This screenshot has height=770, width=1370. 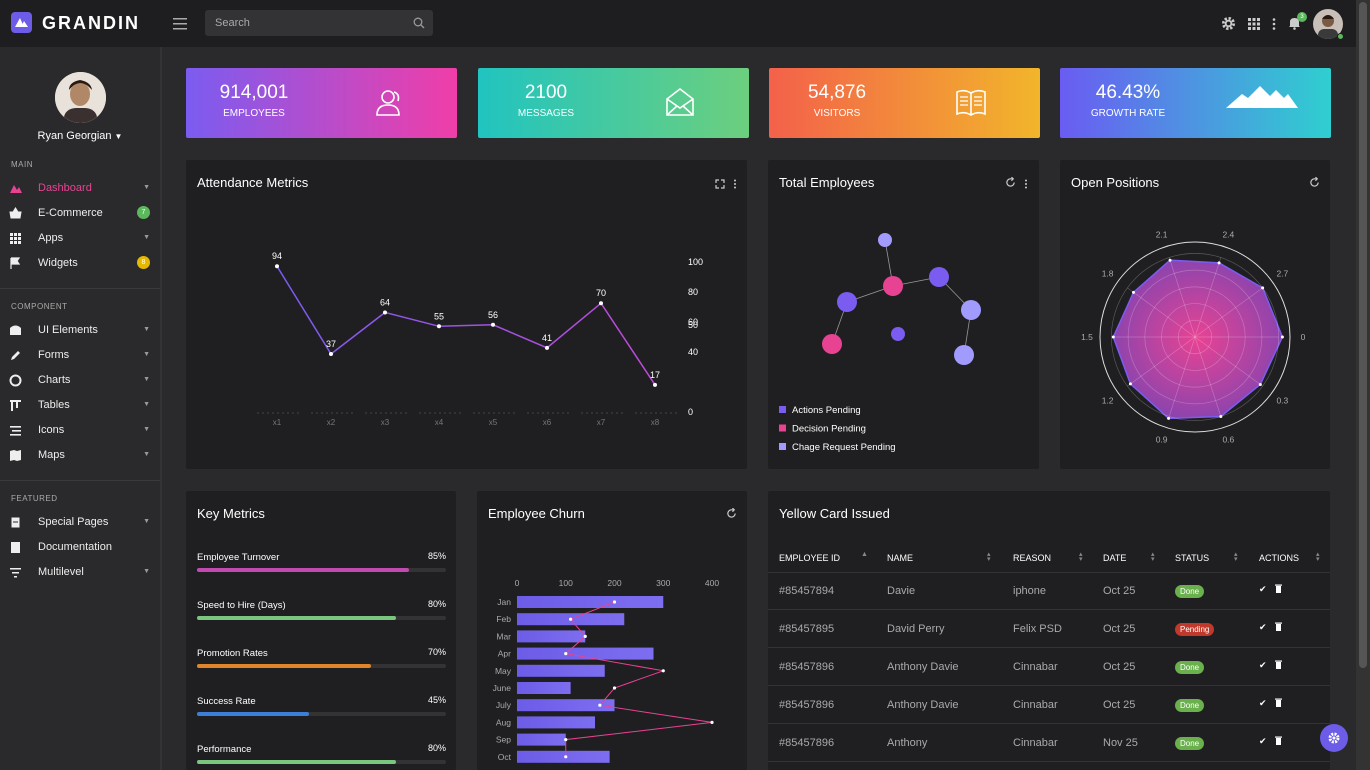 What do you see at coordinates (80, 136) in the screenshot?
I see `user-name-menu: Ryan Georgian ▼` at bounding box center [80, 136].